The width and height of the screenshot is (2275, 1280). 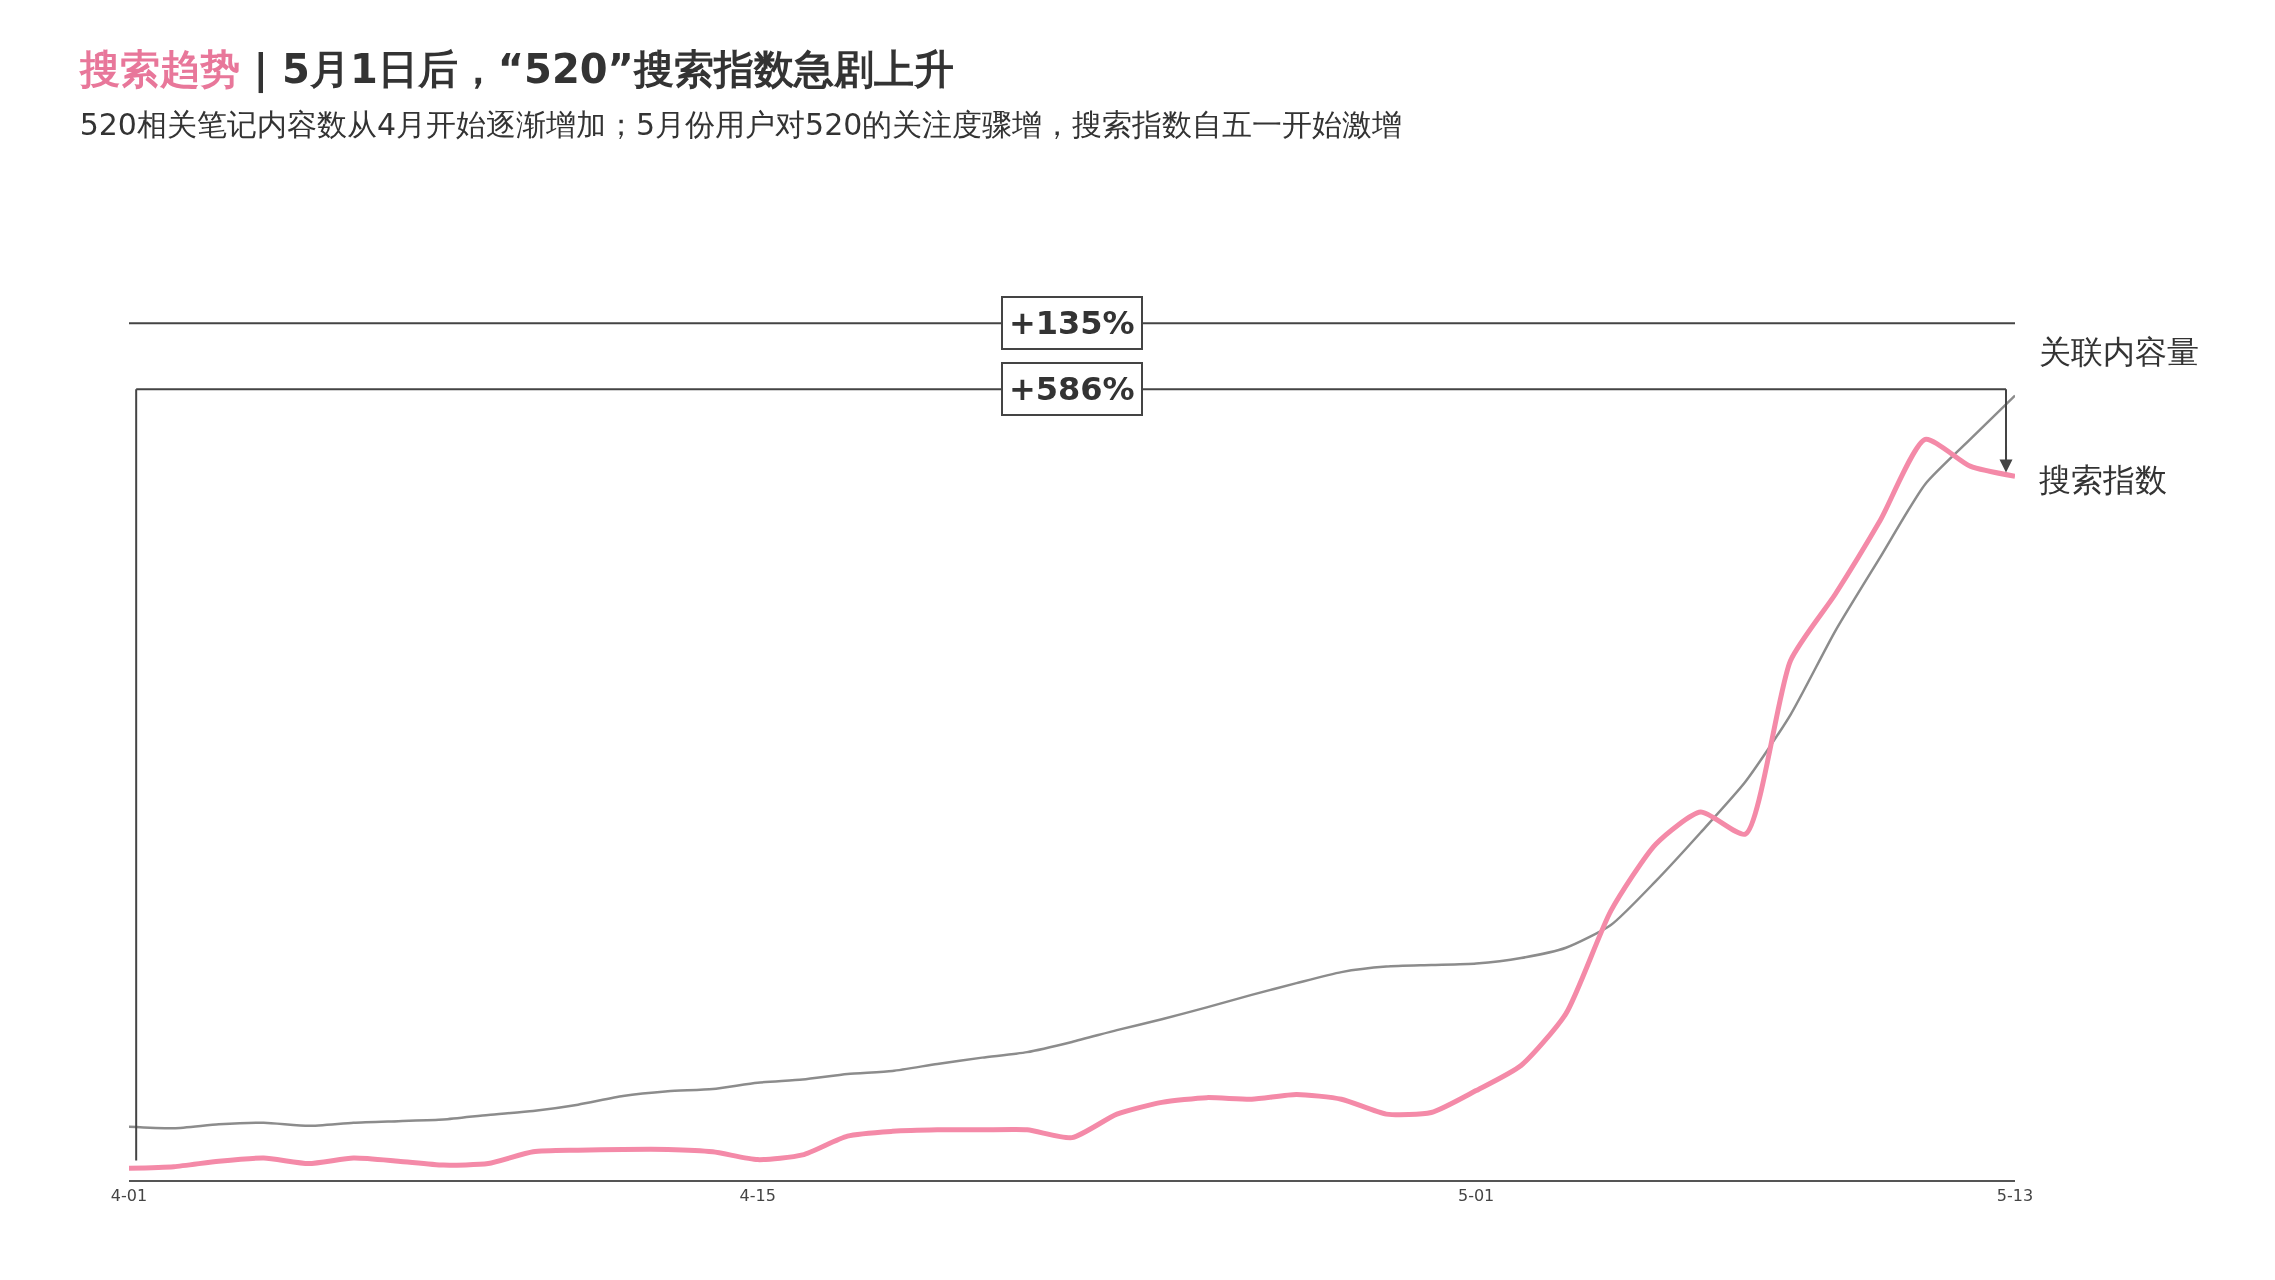 I want to click on x-tick-label: 4-01, so click(x=129, y=1196).